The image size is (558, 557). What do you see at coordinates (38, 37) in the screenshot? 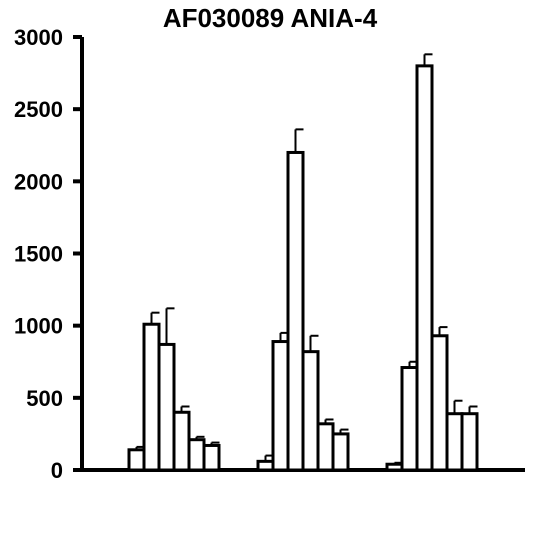
I see `y-tick-label: 3000` at bounding box center [38, 37].